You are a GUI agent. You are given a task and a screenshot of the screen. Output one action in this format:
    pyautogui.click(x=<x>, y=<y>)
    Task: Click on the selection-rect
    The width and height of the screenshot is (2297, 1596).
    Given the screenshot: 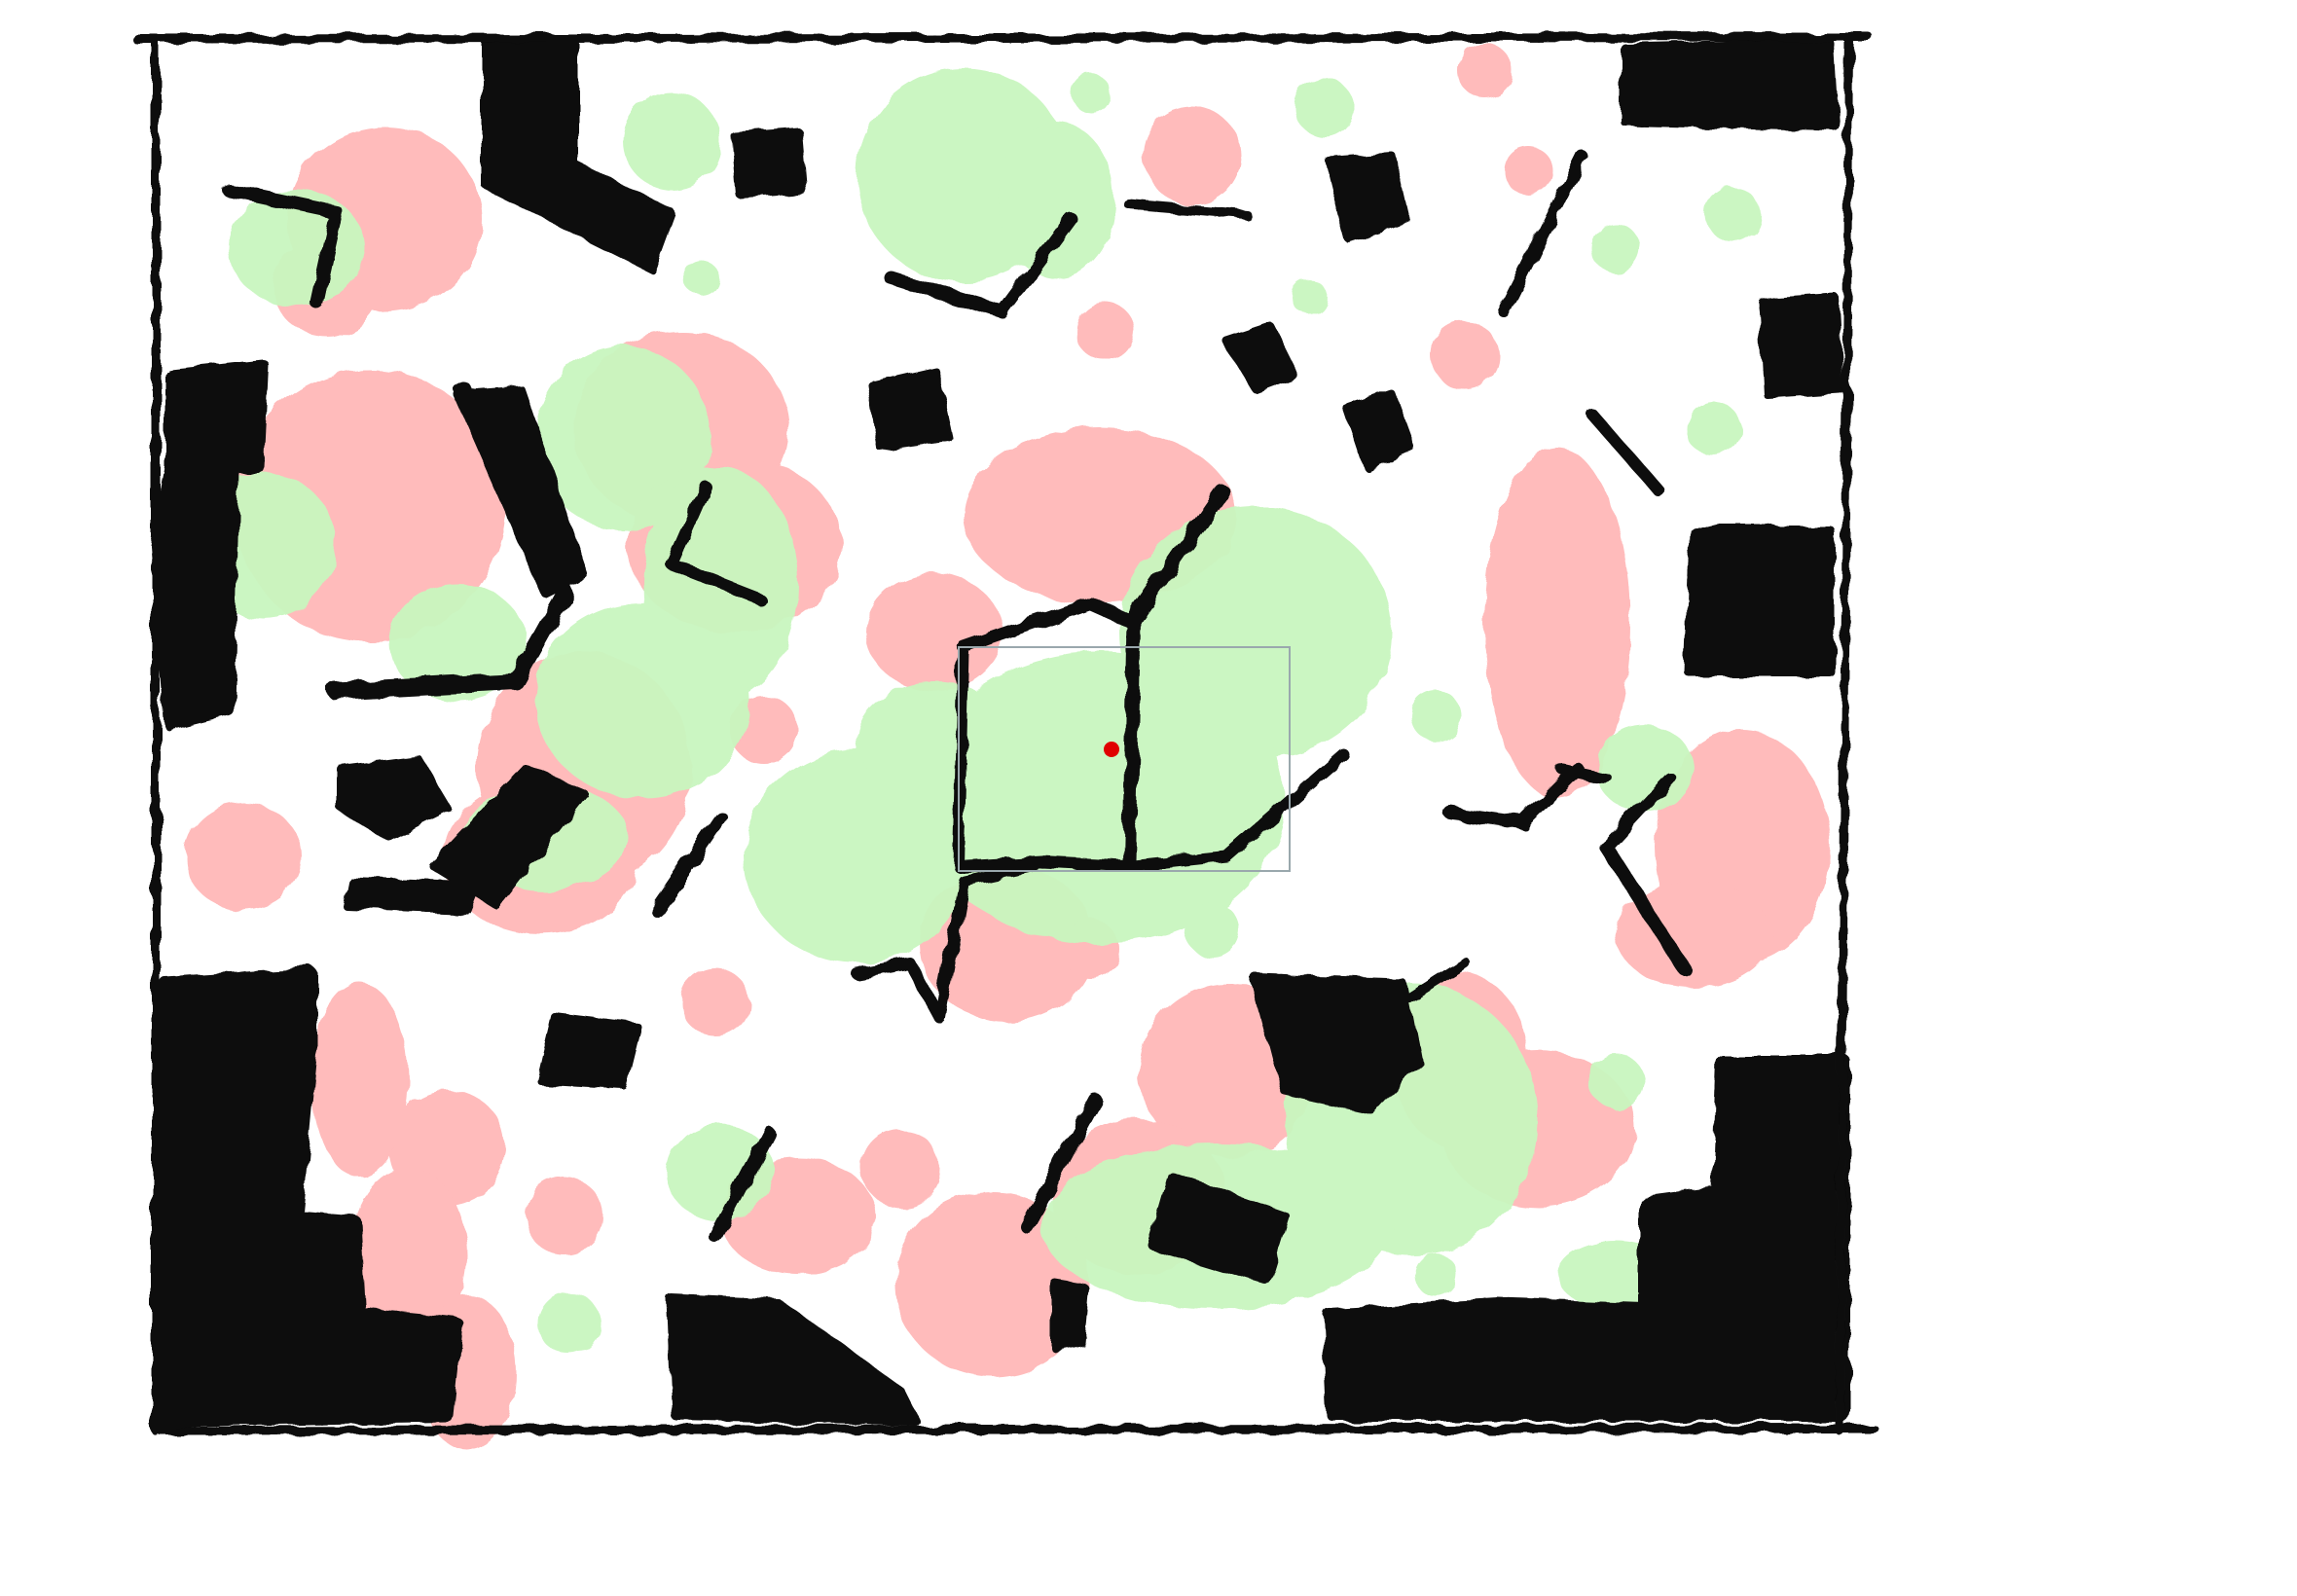 What is the action you would take?
    pyautogui.click(x=1124, y=759)
    